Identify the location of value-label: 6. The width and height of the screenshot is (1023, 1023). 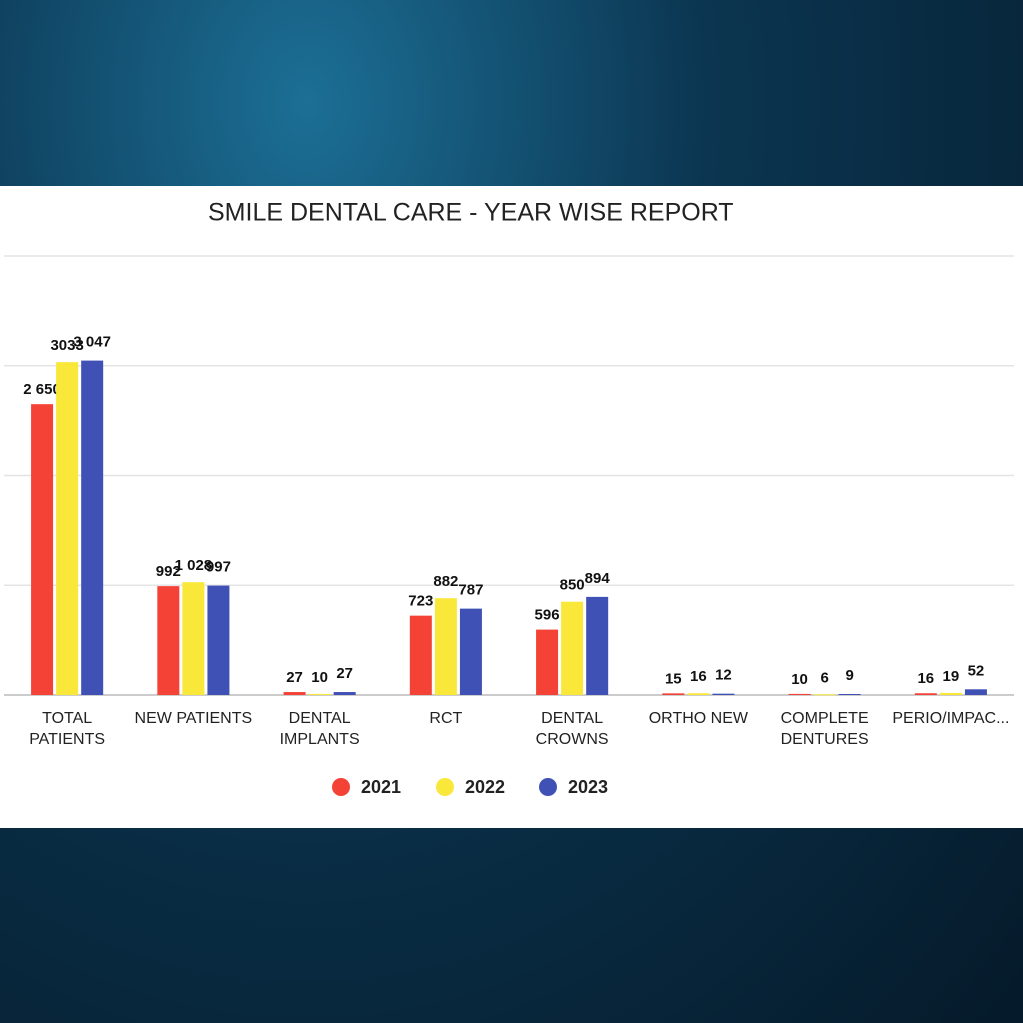
(824, 677).